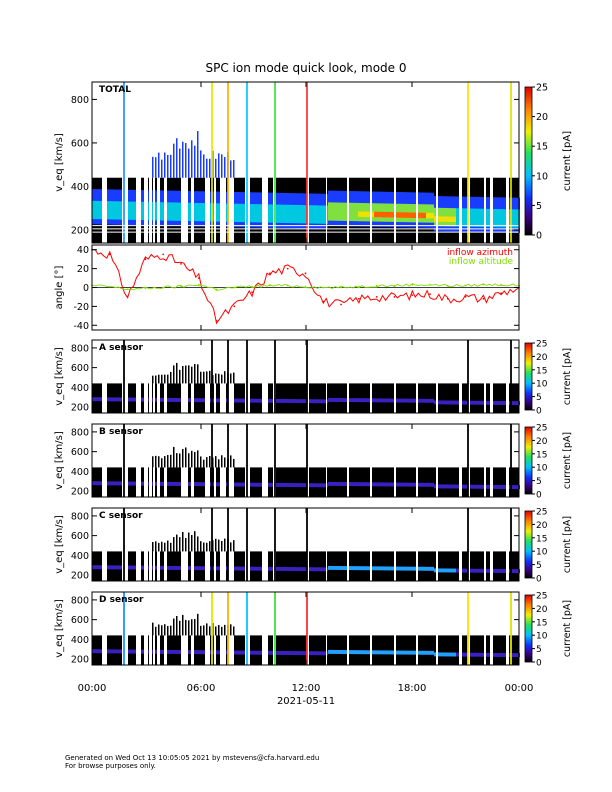 The width and height of the screenshot is (612, 792). I want to click on footer-line-2: For browse purposes only., so click(110, 766).